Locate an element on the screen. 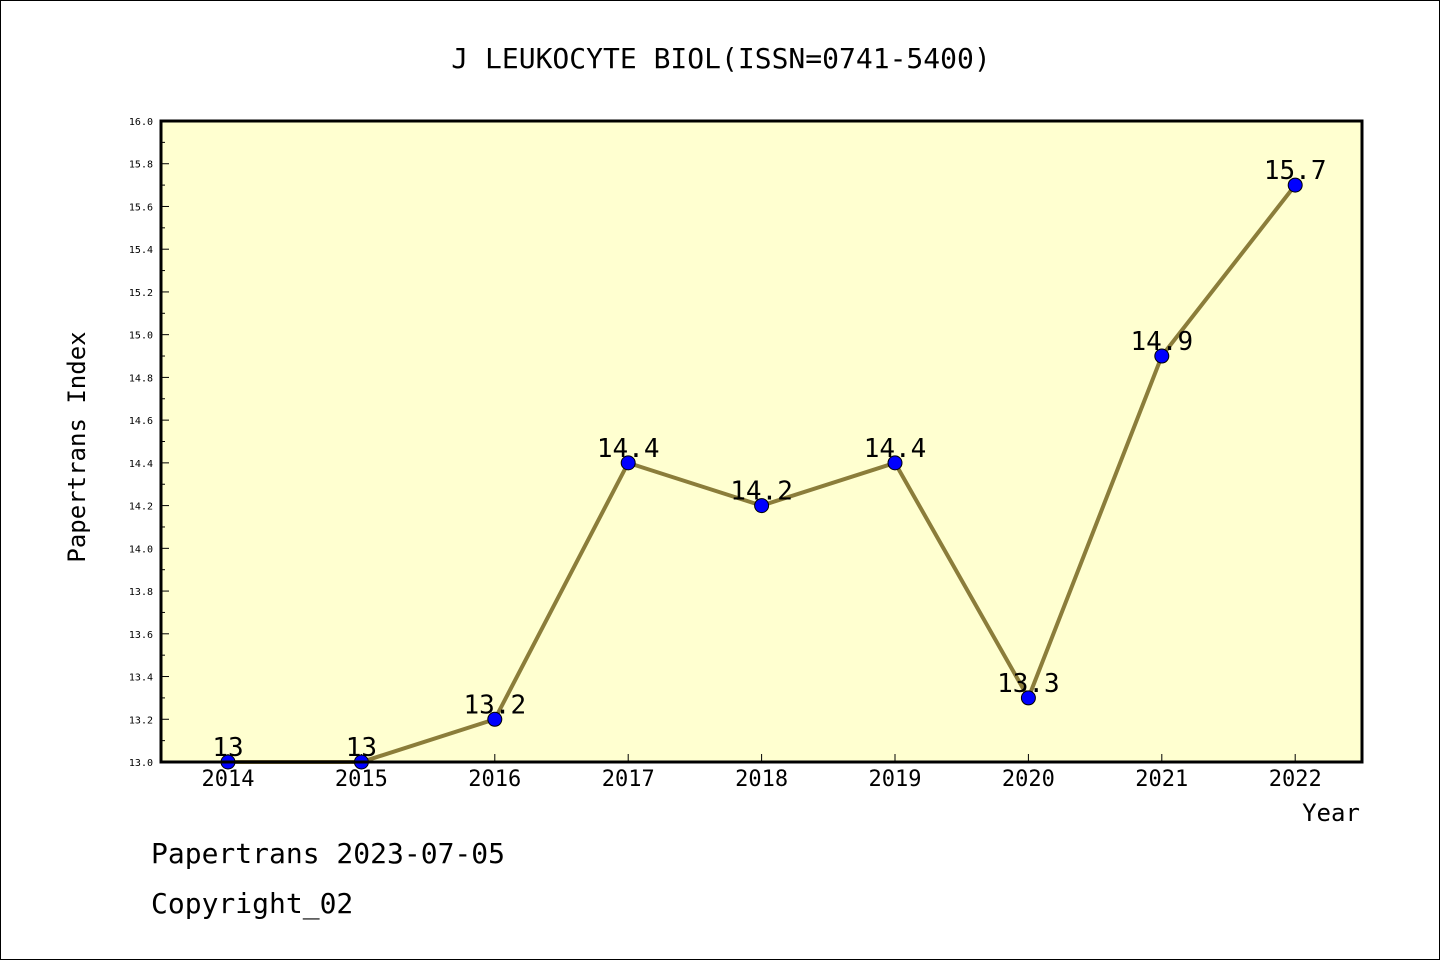 This screenshot has height=961, width=1440. chart-title: J LEUKOCYTE BIOL(ISSN=0741-5400) is located at coordinates (720, 58).